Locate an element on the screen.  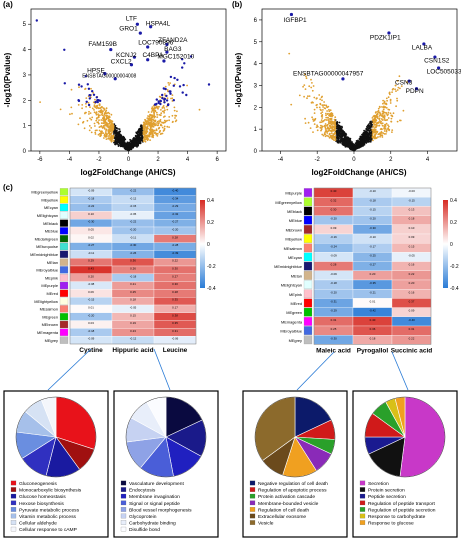
pie-legend-label: Signal or signal peptide is located at coordinates (154, 504).